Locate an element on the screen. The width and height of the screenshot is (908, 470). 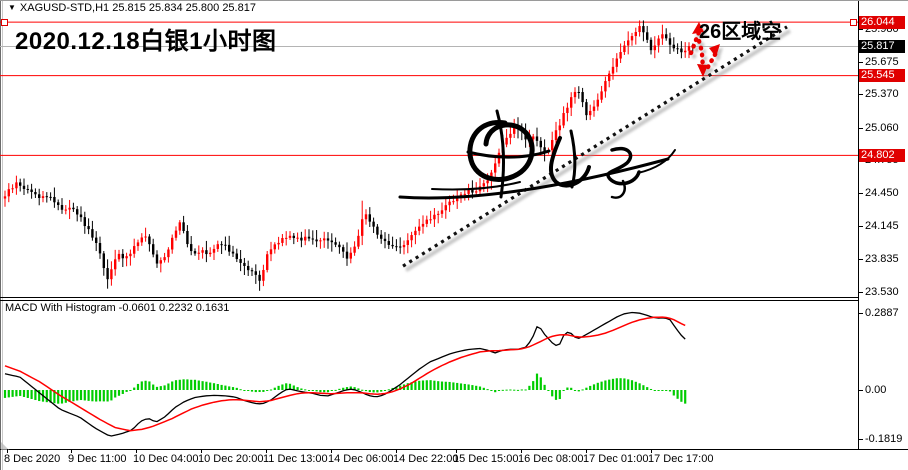
window-left-border-inner is located at coordinates (2, 235).